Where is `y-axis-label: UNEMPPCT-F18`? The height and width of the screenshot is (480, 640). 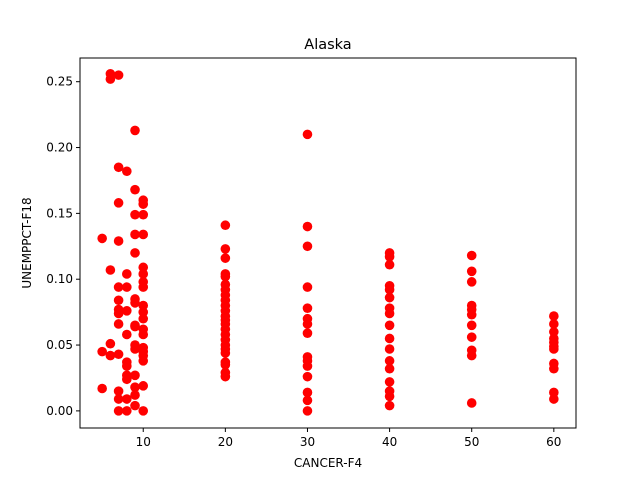
y-axis-label: UNEMPPCT-F18 is located at coordinates (27, 242).